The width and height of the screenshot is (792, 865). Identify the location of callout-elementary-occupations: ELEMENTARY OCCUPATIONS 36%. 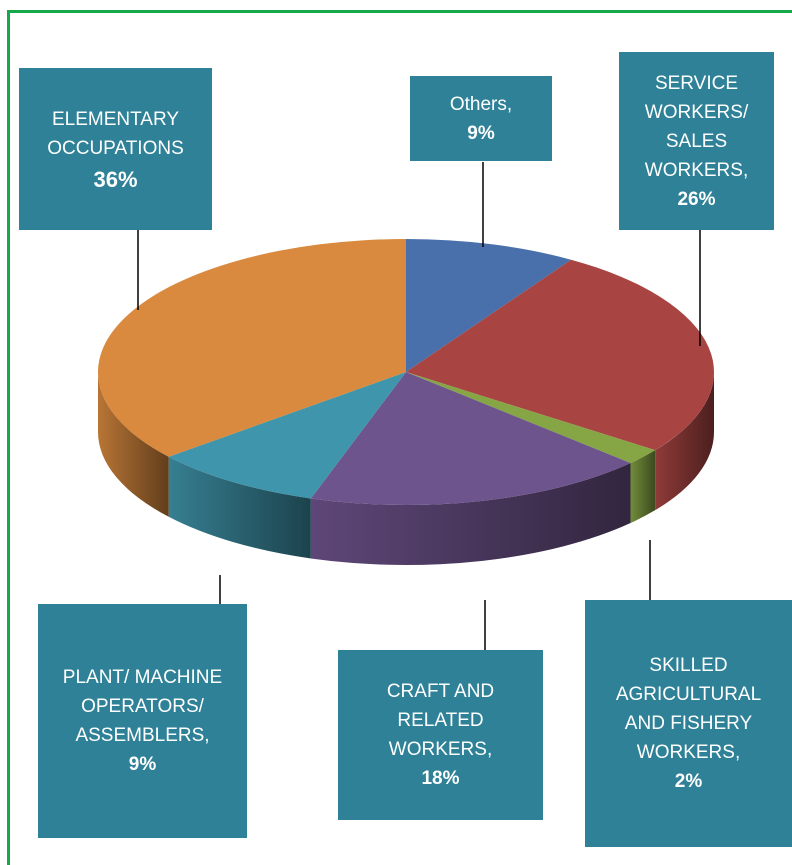
(115, 149).